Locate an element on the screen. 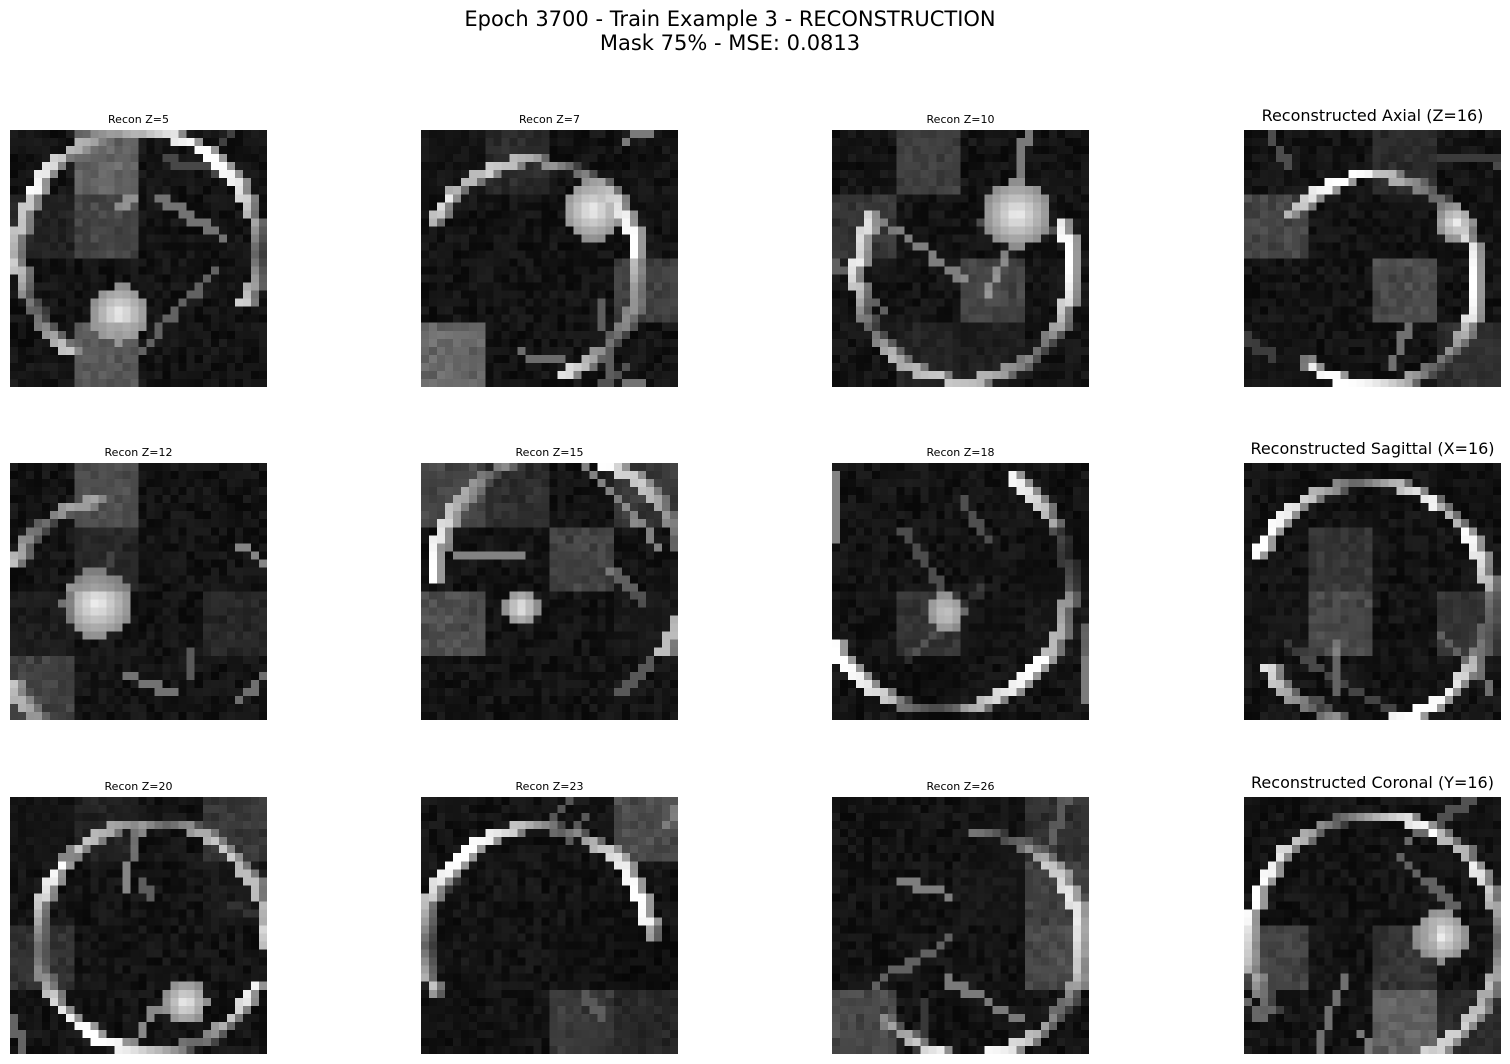 The height and width of the screenshot is (1064, 1510). slice-title: Recon Z=12 is located at coordinates (138, 452).